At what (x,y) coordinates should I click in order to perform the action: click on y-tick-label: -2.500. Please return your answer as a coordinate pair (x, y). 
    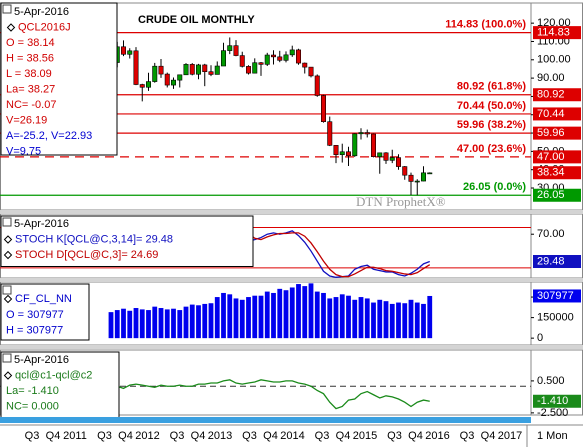
    Looking at the image, I should click on (552, 413).